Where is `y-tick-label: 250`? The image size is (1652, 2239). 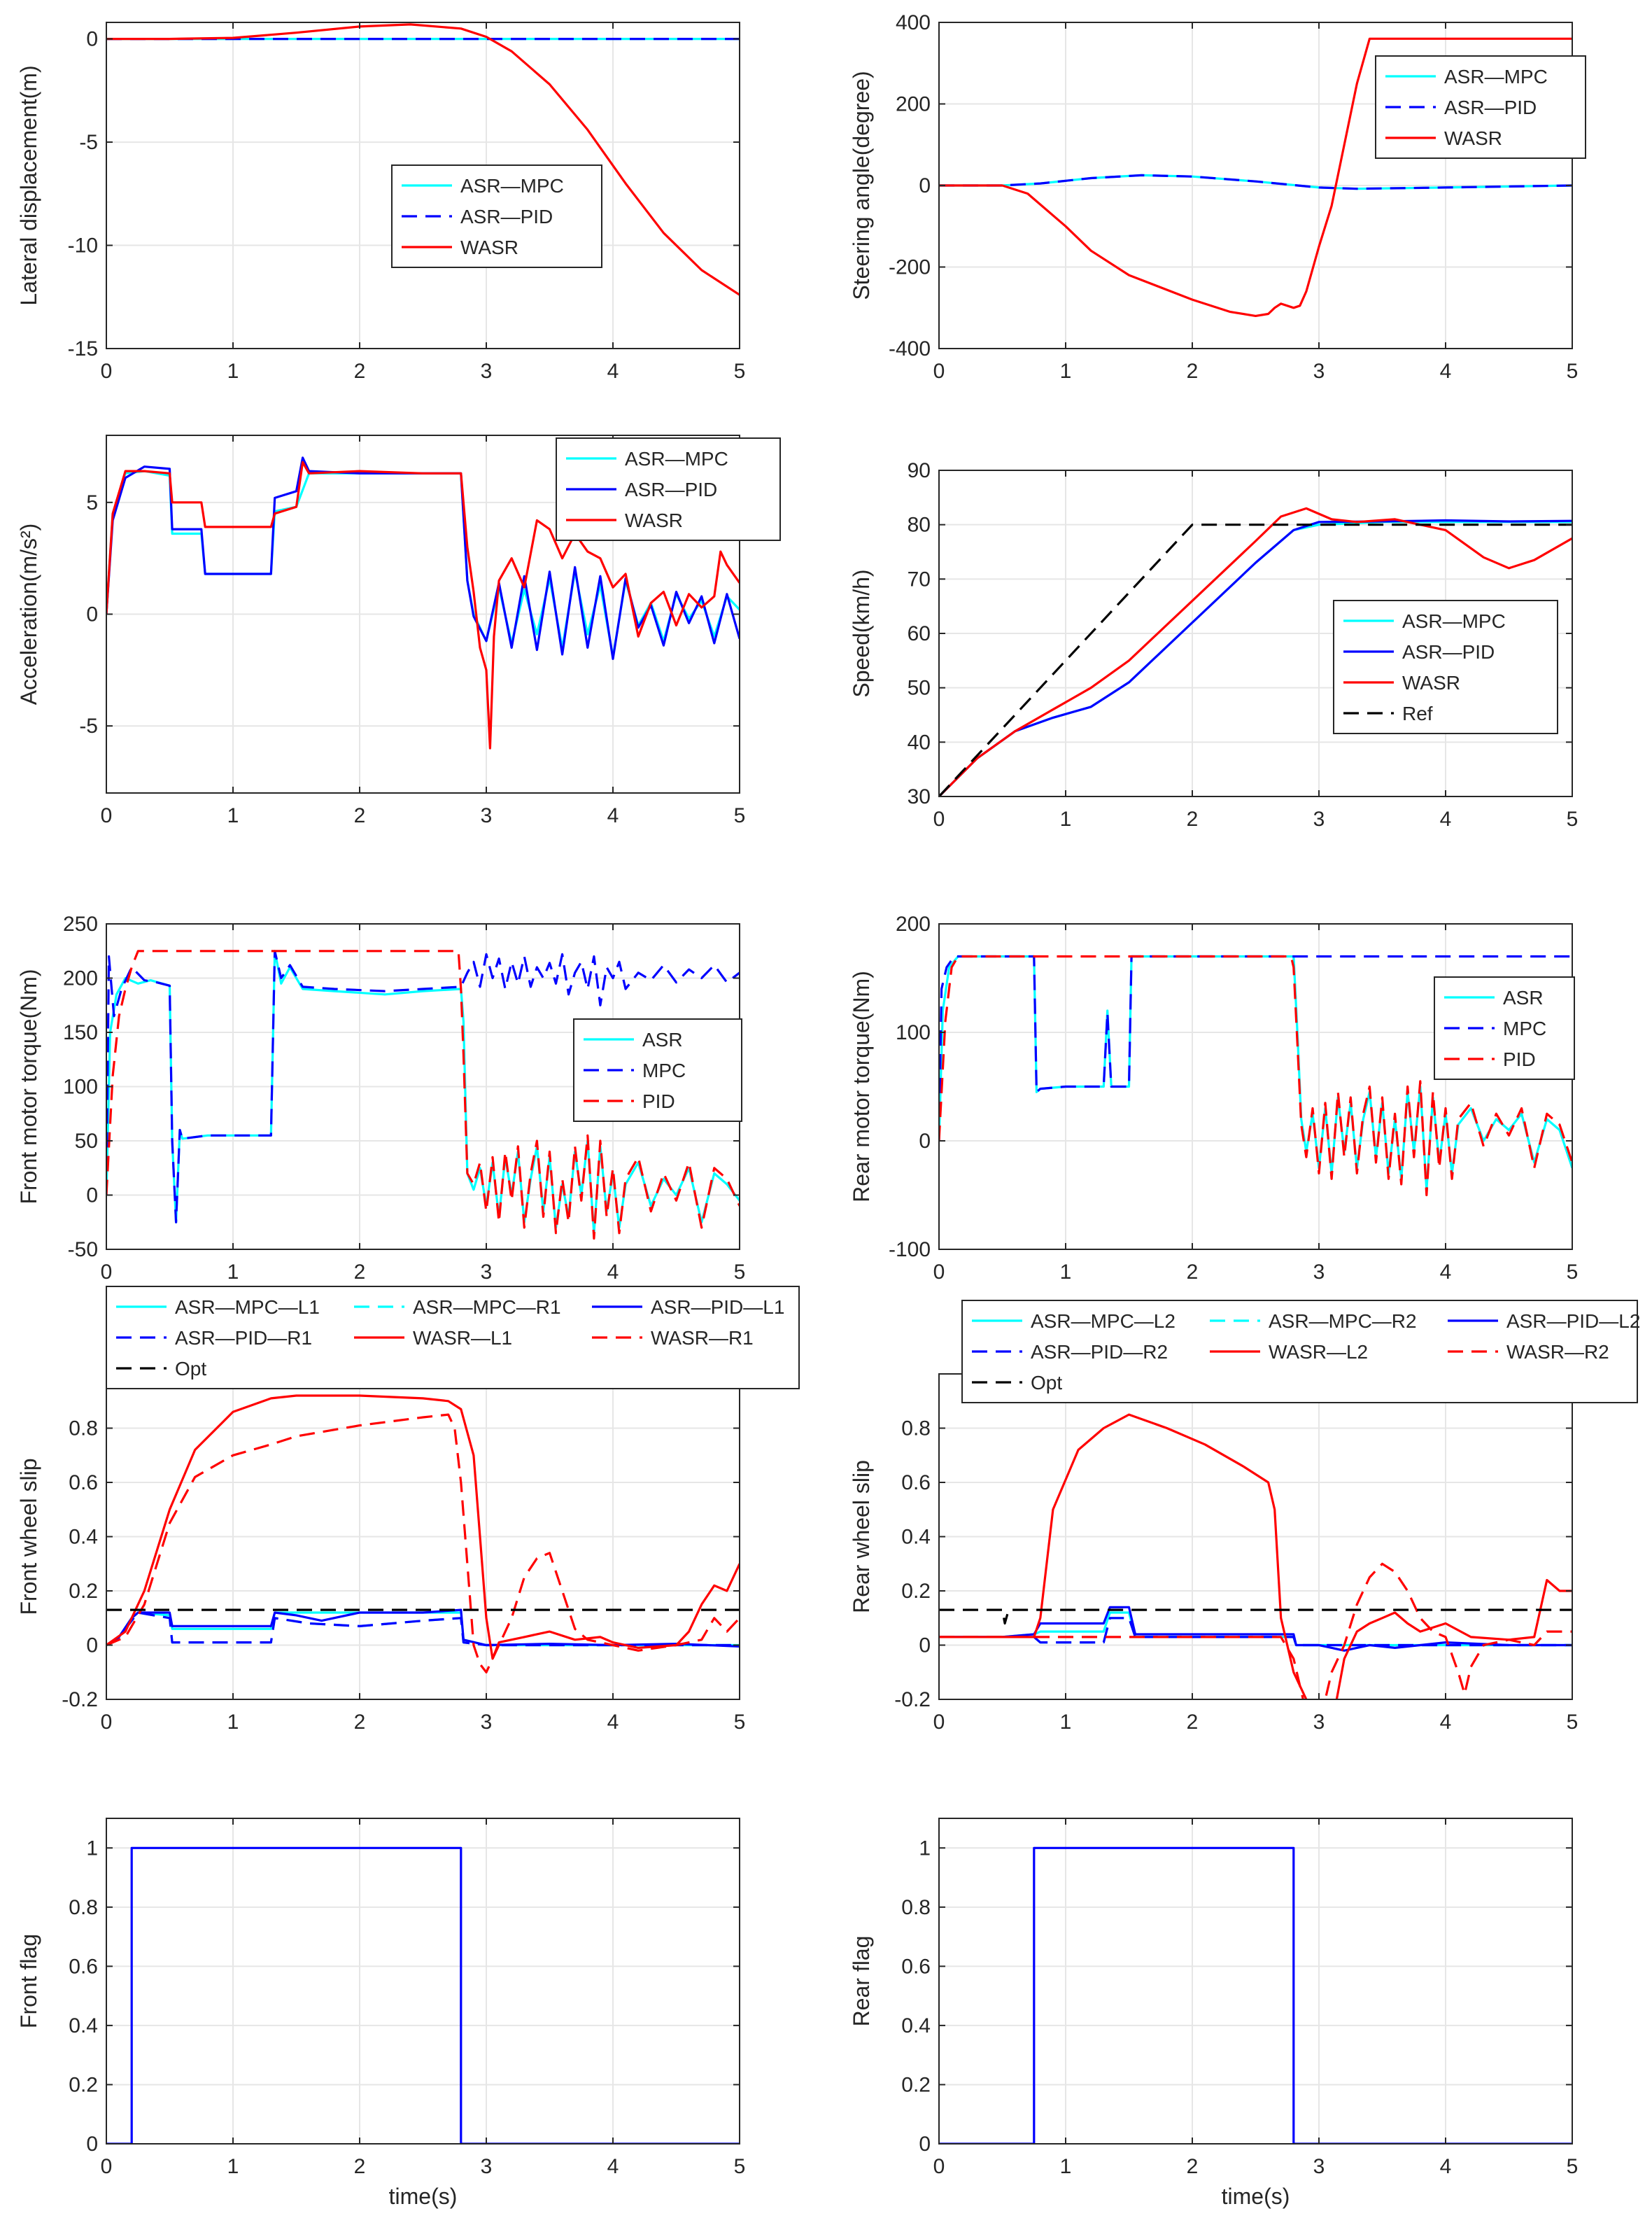
y-tick-label: 250 is located at coordinates (80, 924).